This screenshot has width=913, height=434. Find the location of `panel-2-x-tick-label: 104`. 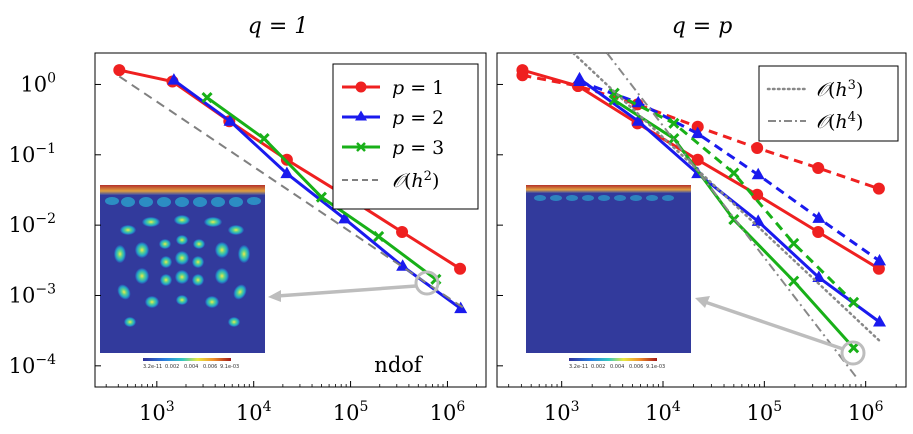

panel-2-x-tick-label: 104 is located at coordinates (663, 412).